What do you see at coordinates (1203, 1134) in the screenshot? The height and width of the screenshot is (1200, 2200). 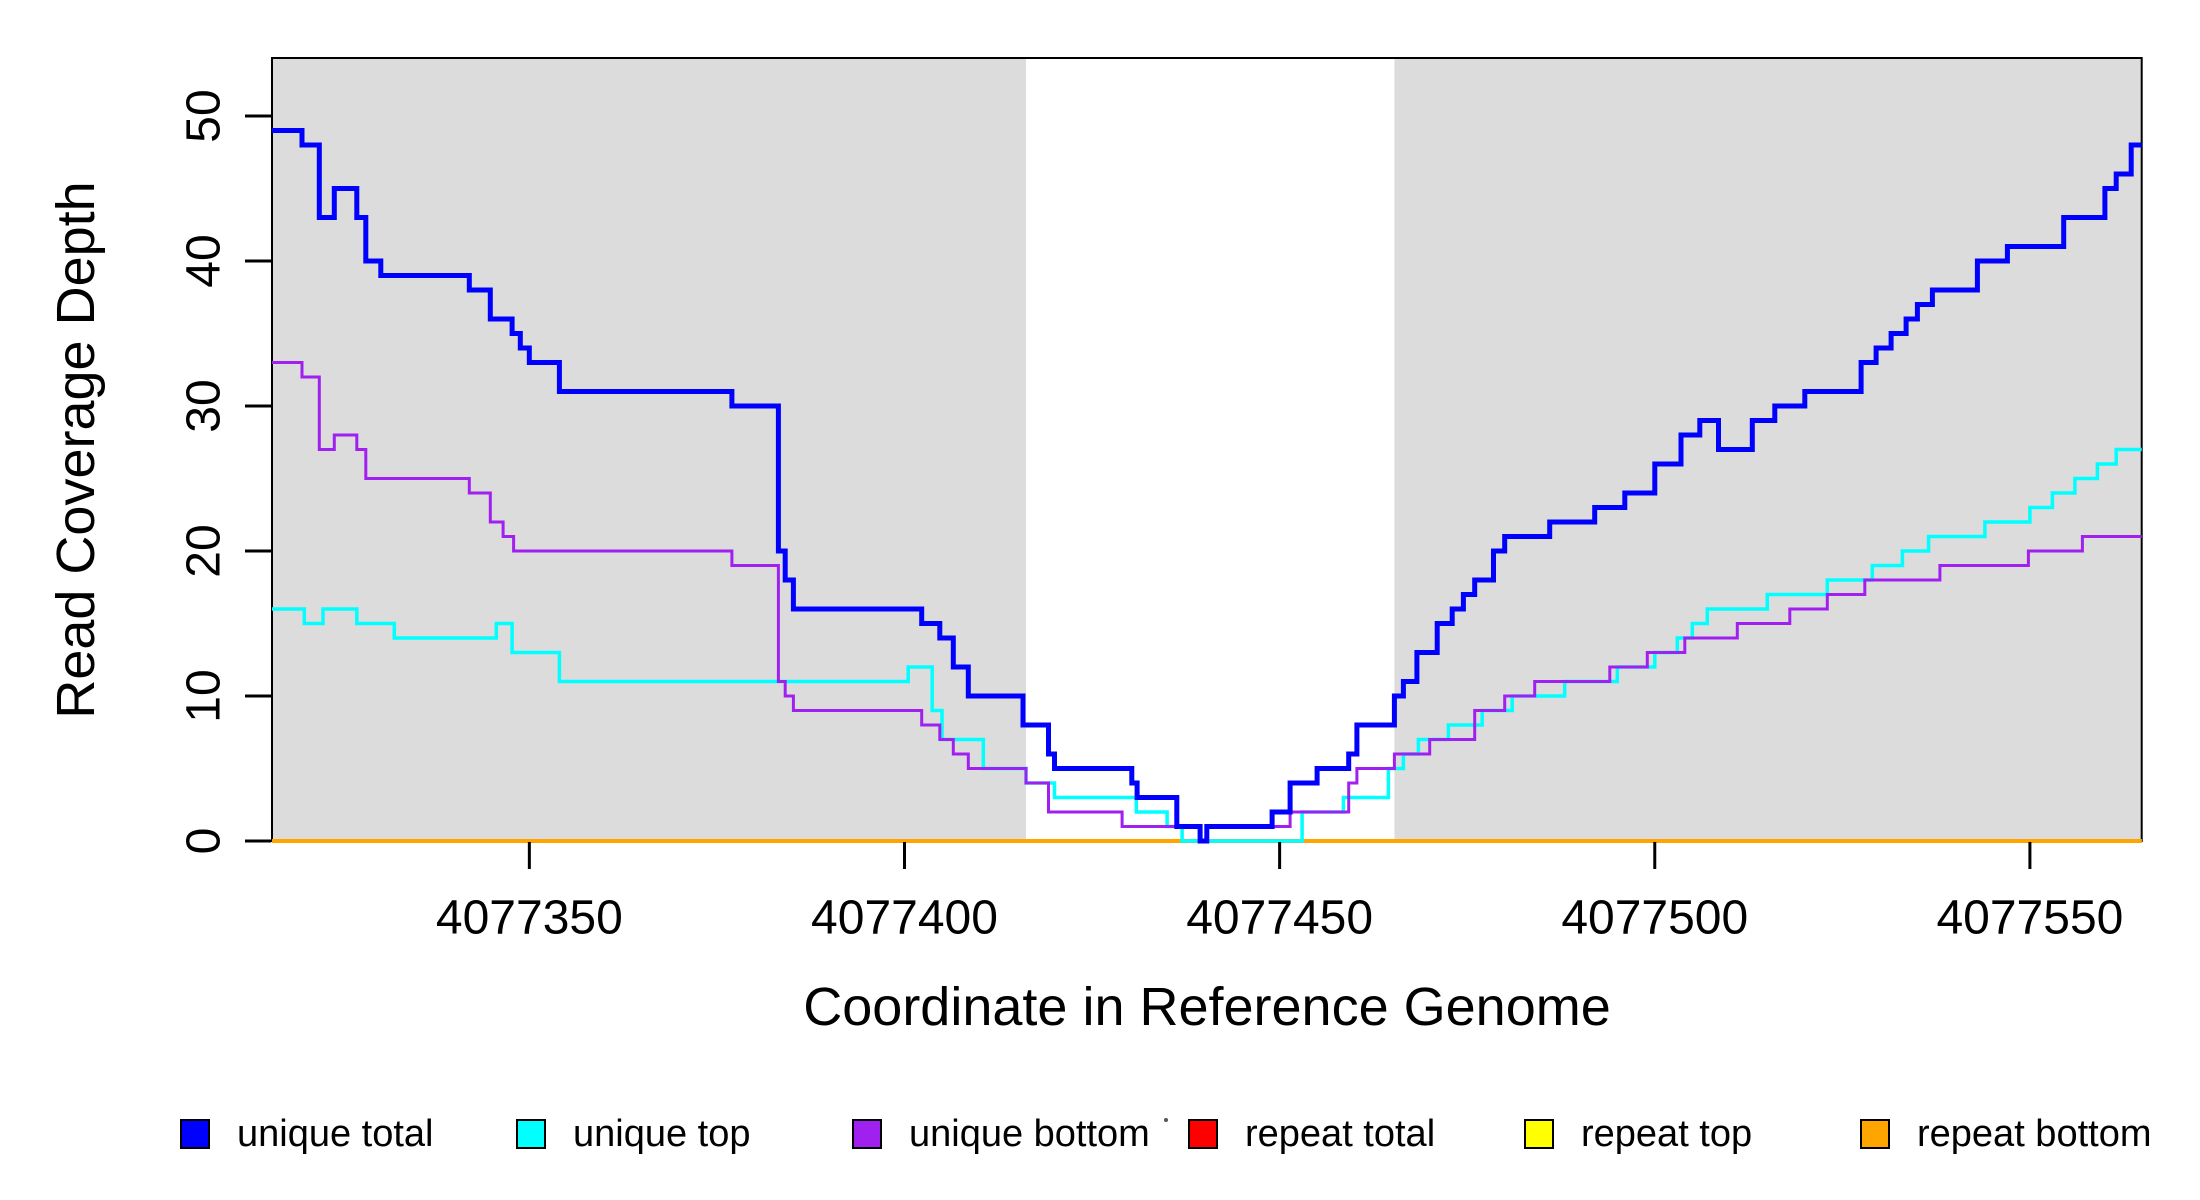 I see `legend-swatch-repeat-total` at bounding box center [1203, 1134].